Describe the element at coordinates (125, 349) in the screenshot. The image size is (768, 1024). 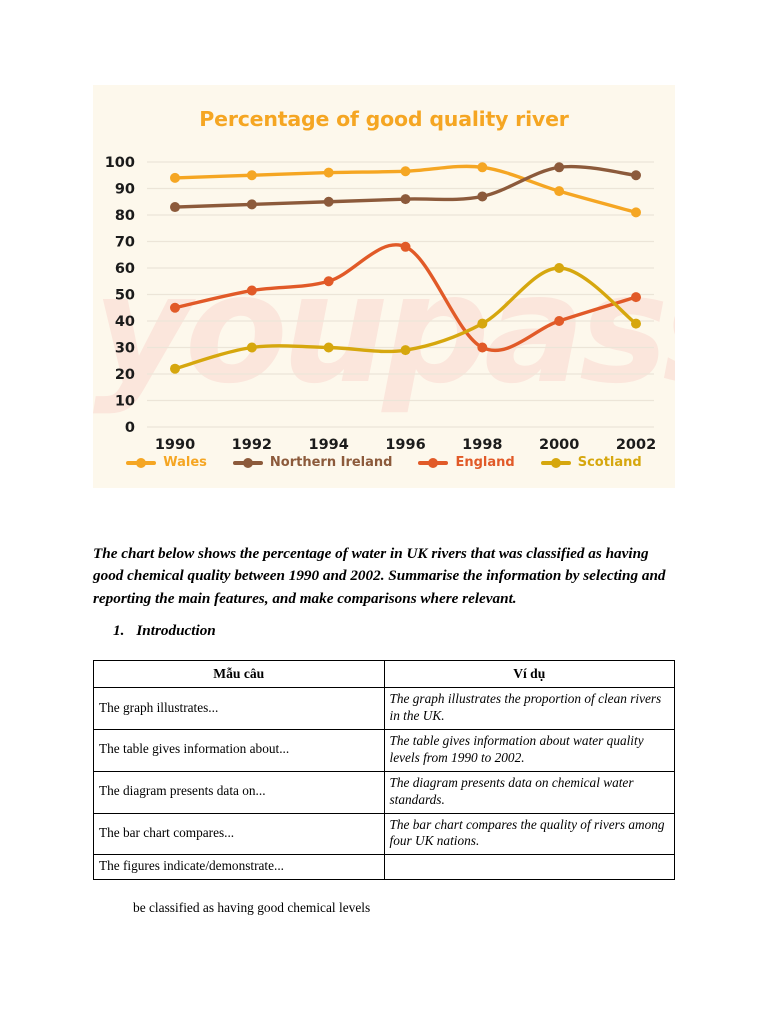
I see `y-axis-tick-label: 30` at that location.